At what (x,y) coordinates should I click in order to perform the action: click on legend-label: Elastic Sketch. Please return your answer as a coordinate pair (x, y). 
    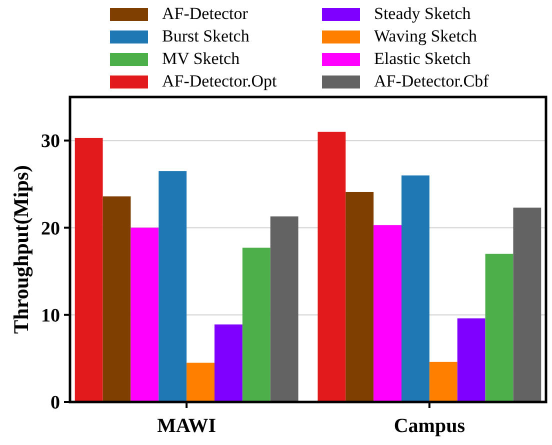
    Looking at the image, I should click on (423, 58).